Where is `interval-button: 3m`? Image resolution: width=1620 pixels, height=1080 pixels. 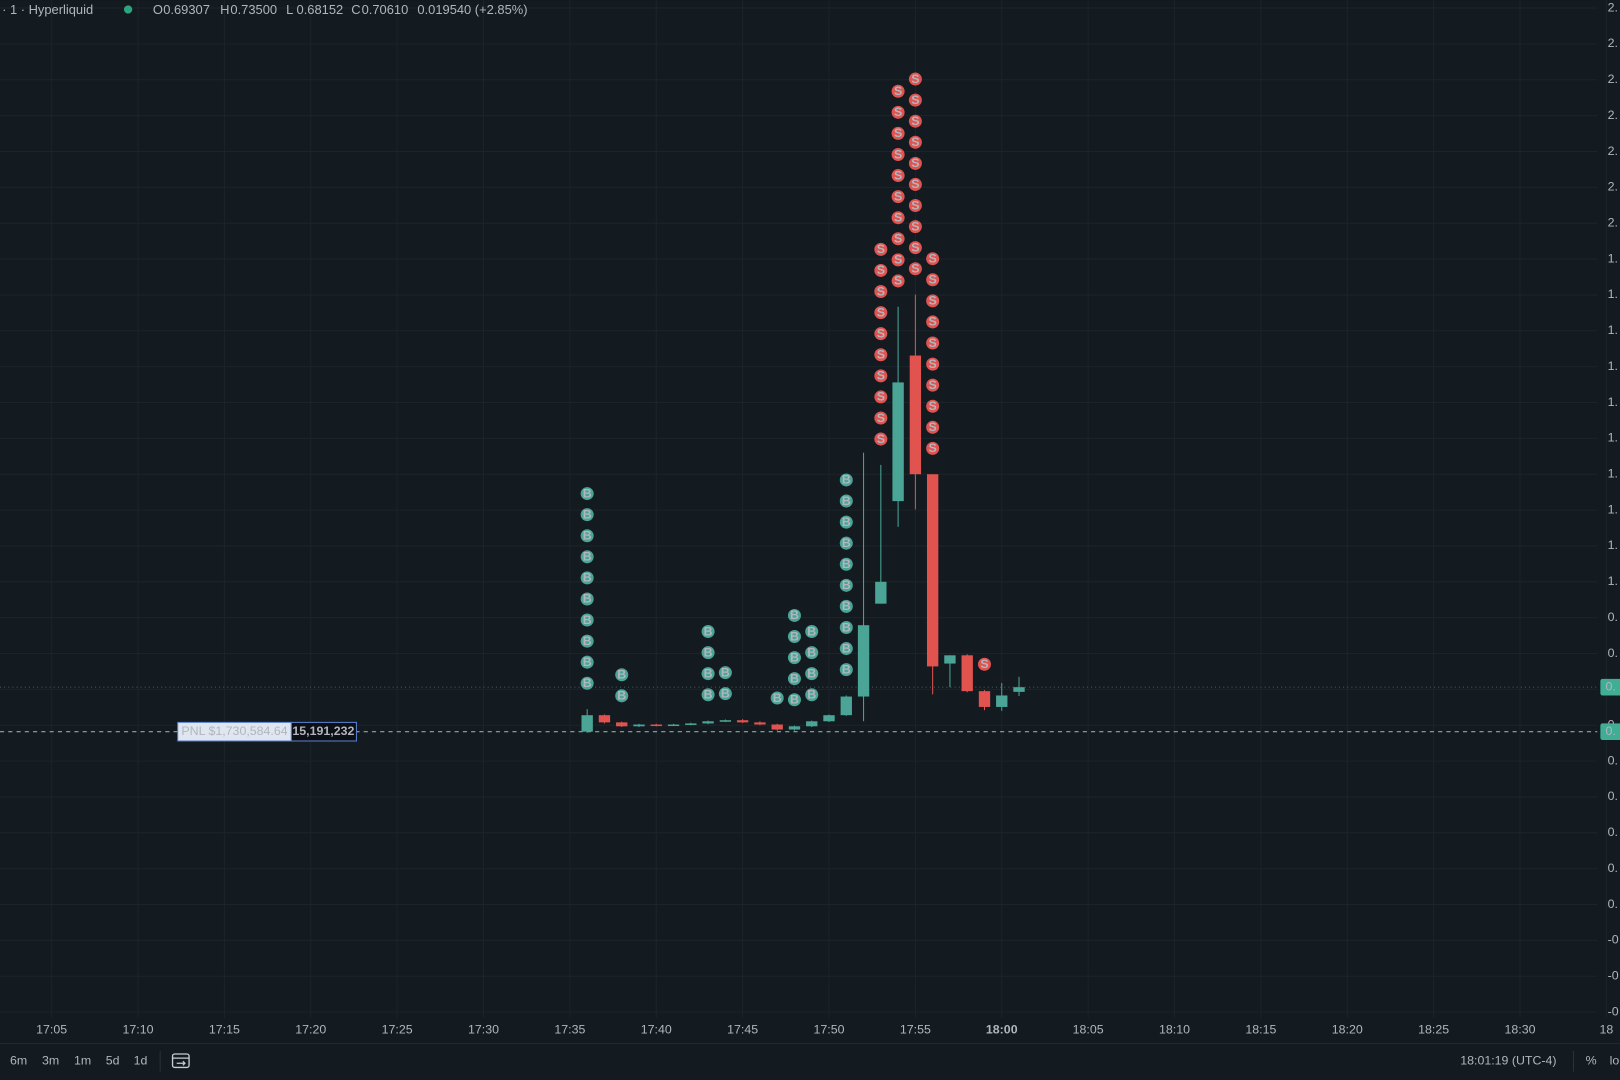 interval-button: 3m is located at coordinates (50, 1060).